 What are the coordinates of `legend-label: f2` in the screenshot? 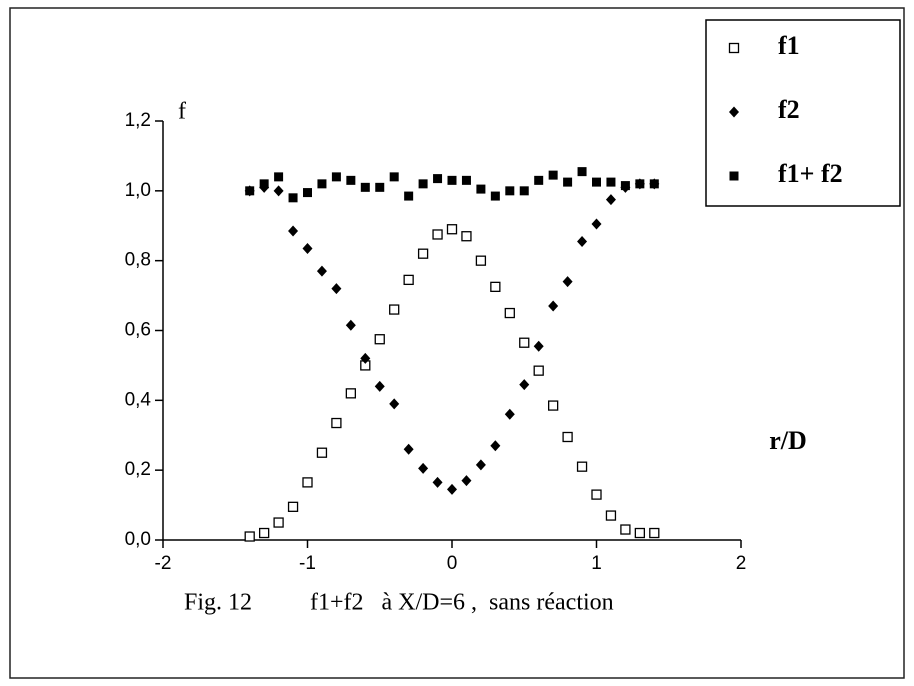 It's located at (789, 109).